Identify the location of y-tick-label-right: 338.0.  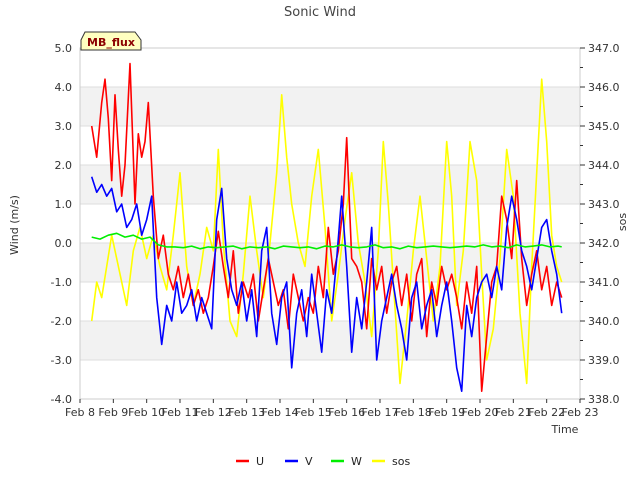
(604, 399).